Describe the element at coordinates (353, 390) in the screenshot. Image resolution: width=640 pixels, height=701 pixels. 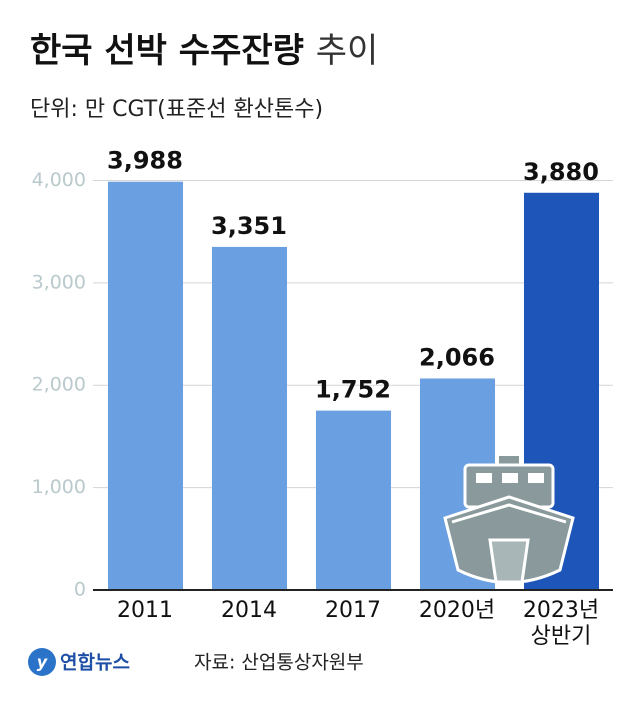
I see `value-label: 1,752` at that location.